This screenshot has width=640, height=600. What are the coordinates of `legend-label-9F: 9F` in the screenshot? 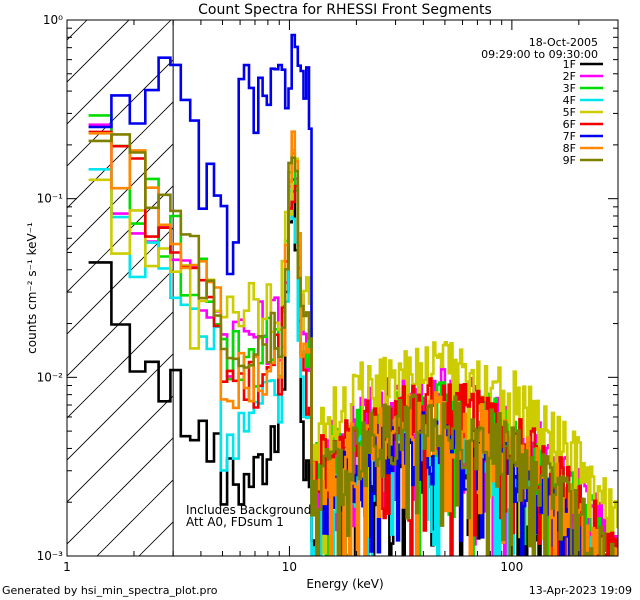 It's located at (569, 160).